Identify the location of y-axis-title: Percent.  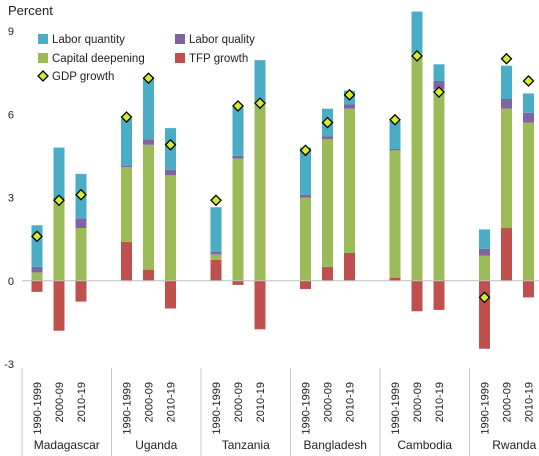
(30, 10).